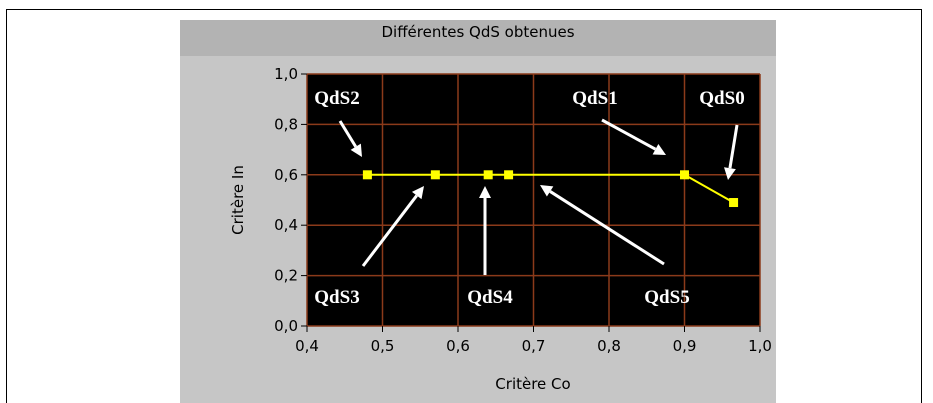 Image resolution: width=933 pixels, height=403 pixels. I want to click on annotation-label-qds5: QdS5, so click(666, 297).